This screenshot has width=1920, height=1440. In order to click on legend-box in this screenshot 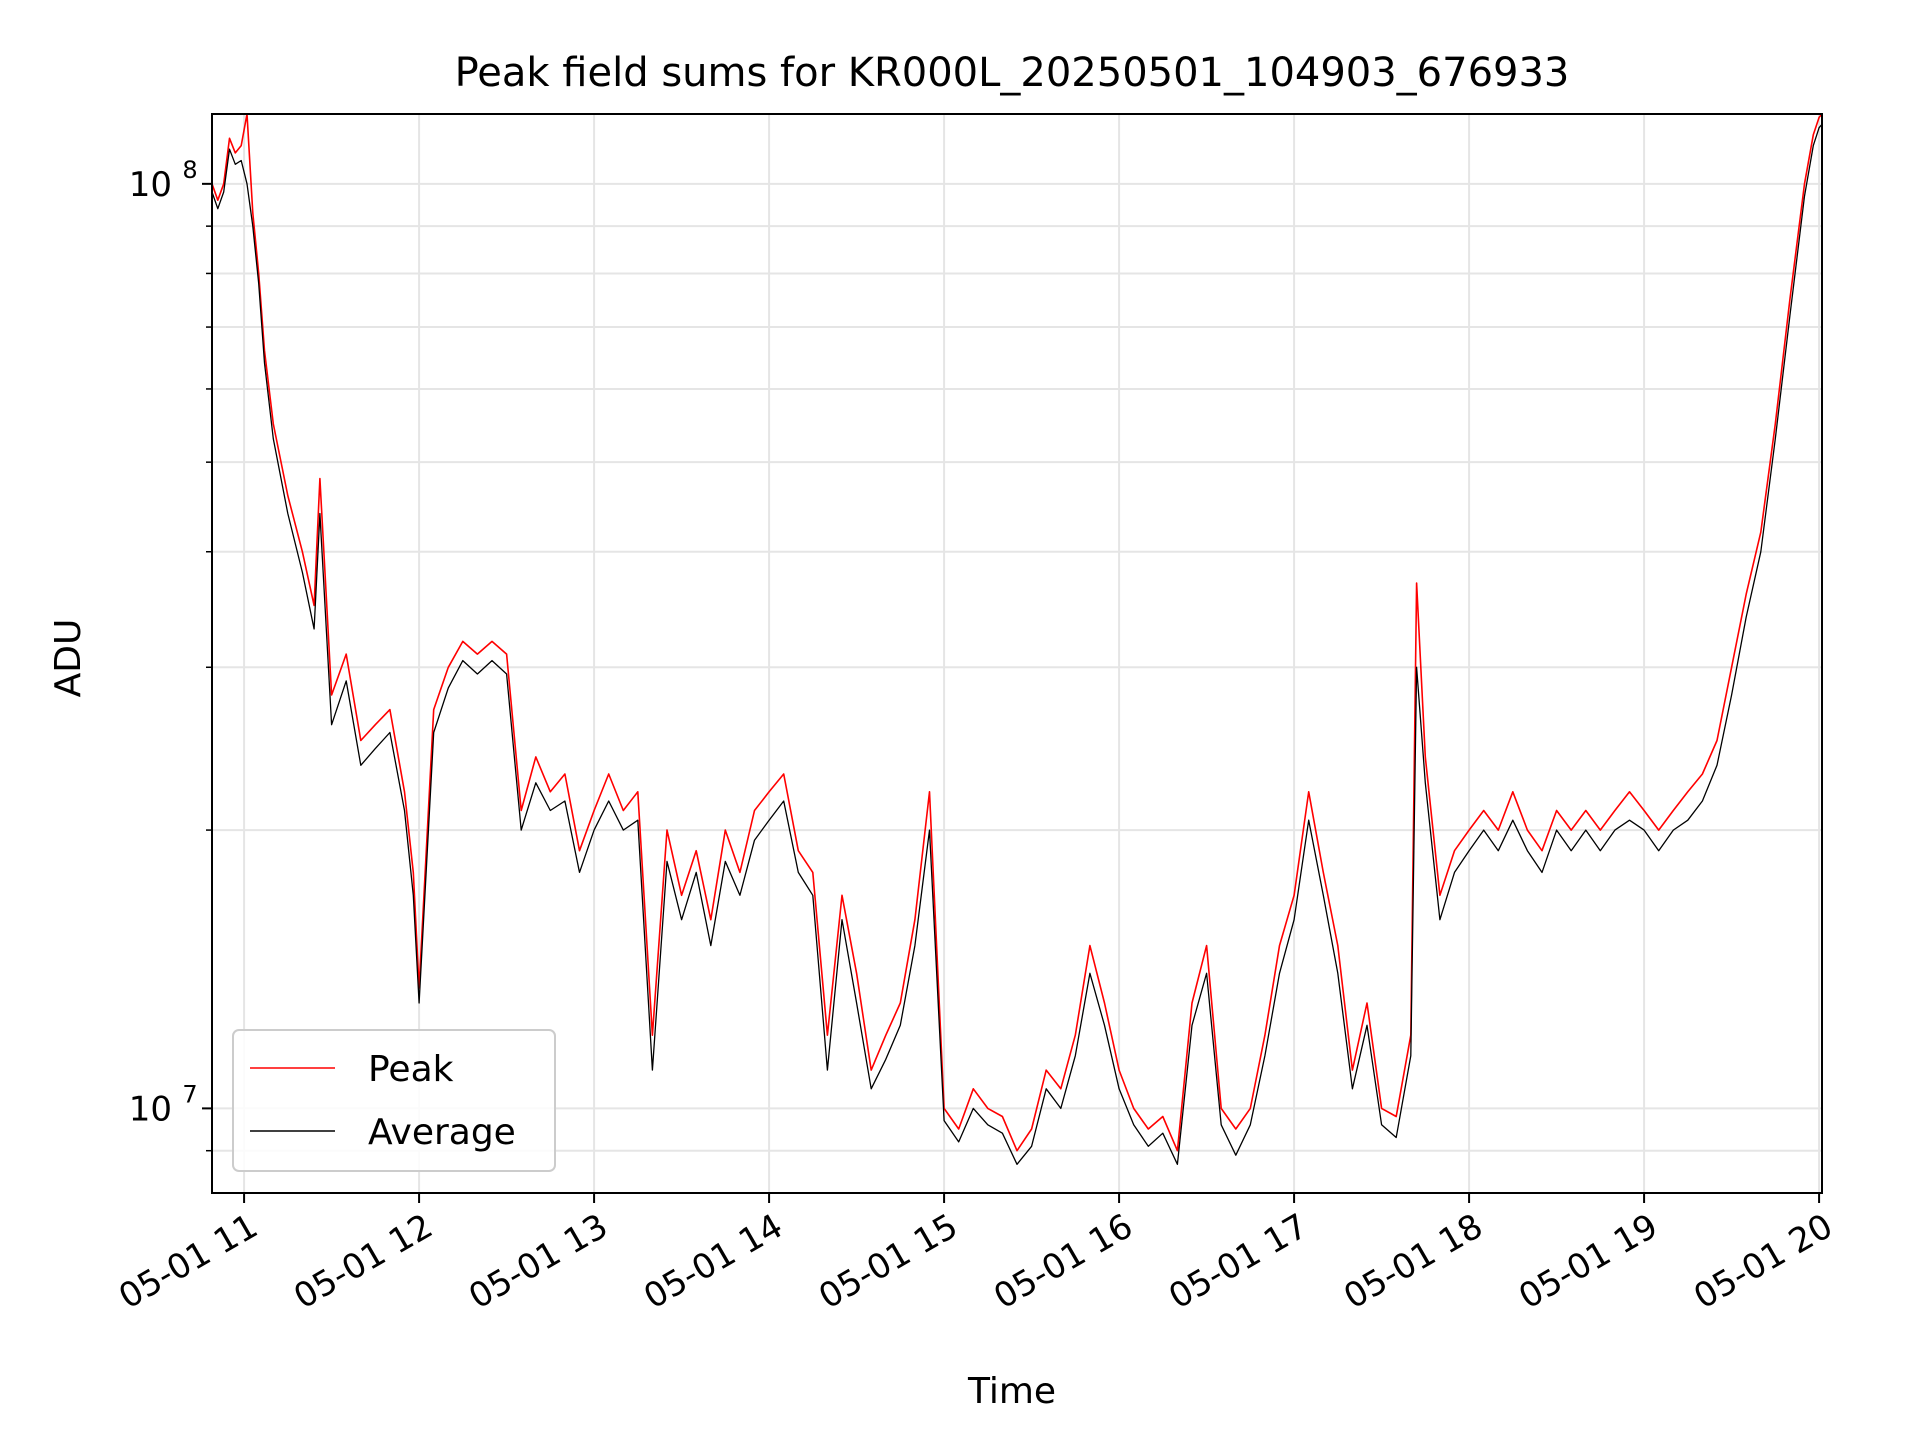, I will do `click(394, 1100)`.